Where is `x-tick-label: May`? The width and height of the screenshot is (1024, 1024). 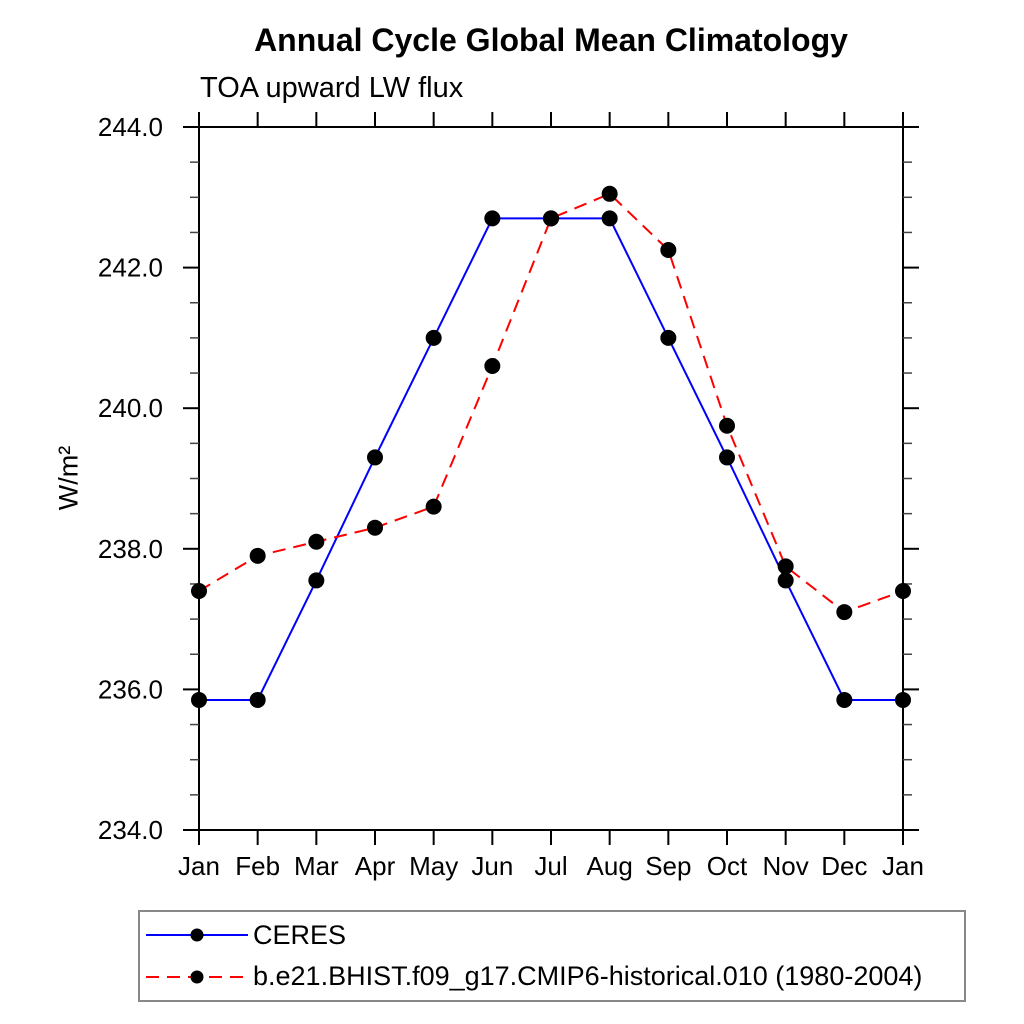
x-tick-label: May is located at coordinates (433, 866).